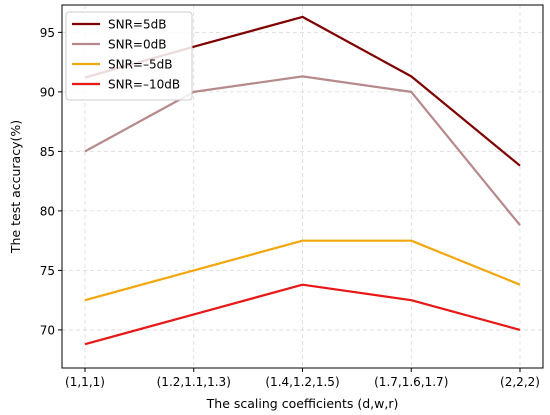 The image size is (550, 415). What do you see at coordinates (411, 382) in the screenshot?
I see `x-tick-label-3: (1.7,1.6,1.7)` at bounding box center [411, 382].